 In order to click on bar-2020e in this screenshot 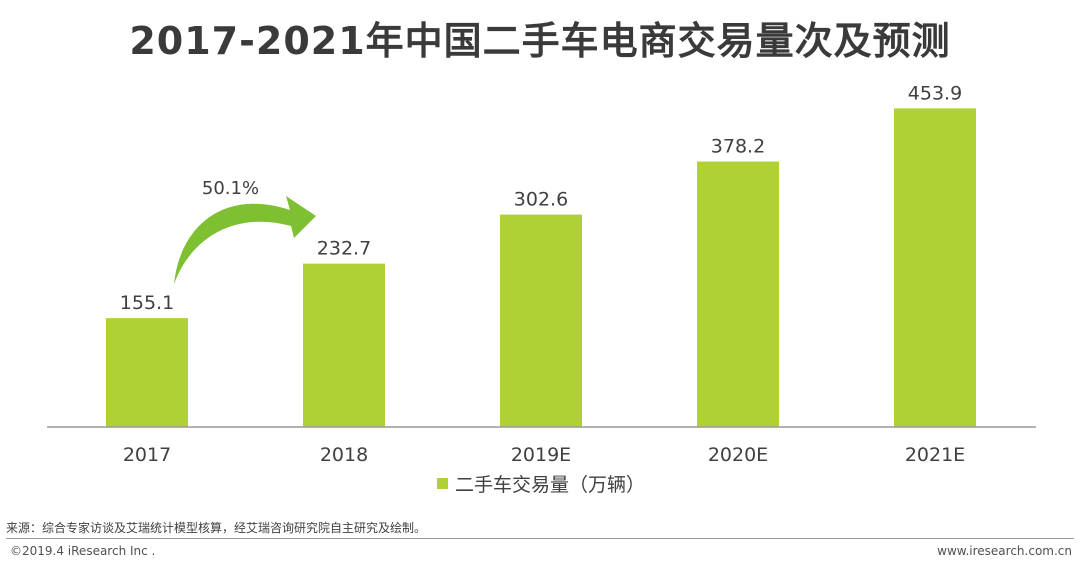, I will do `click(738, 294)`.